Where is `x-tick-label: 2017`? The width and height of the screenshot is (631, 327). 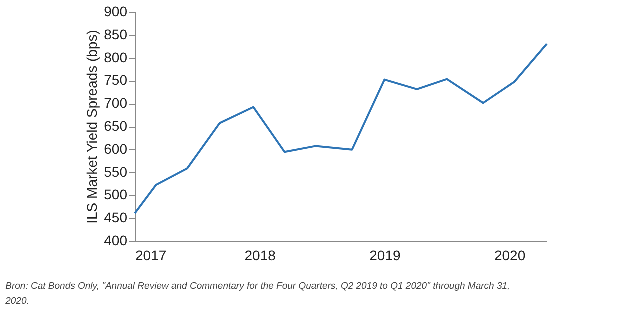
x-tick-label: 2017 is located at coordinates (151, 256).